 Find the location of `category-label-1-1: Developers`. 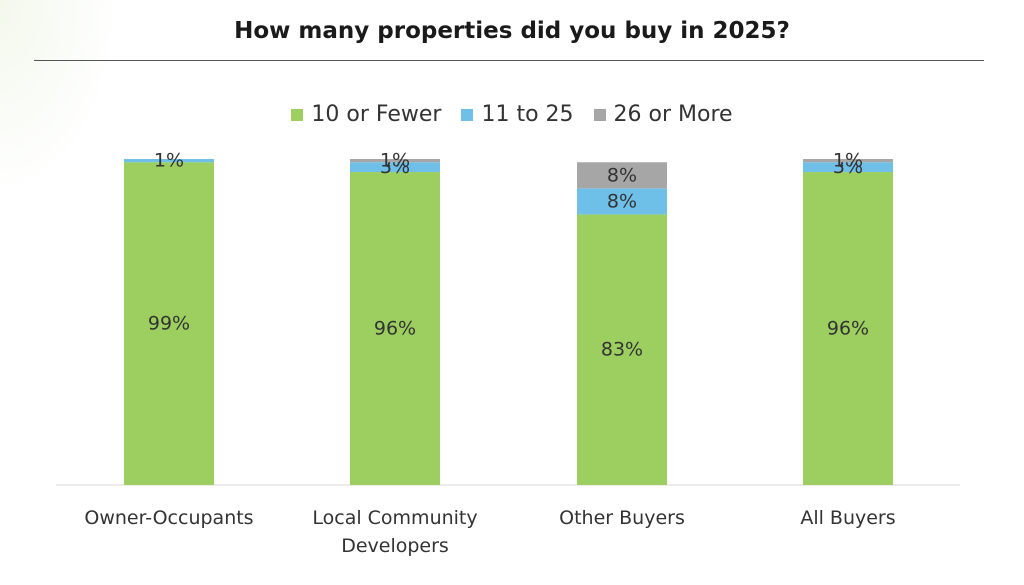

category-label-1-1: Developers is located at coordinates (395, 546).